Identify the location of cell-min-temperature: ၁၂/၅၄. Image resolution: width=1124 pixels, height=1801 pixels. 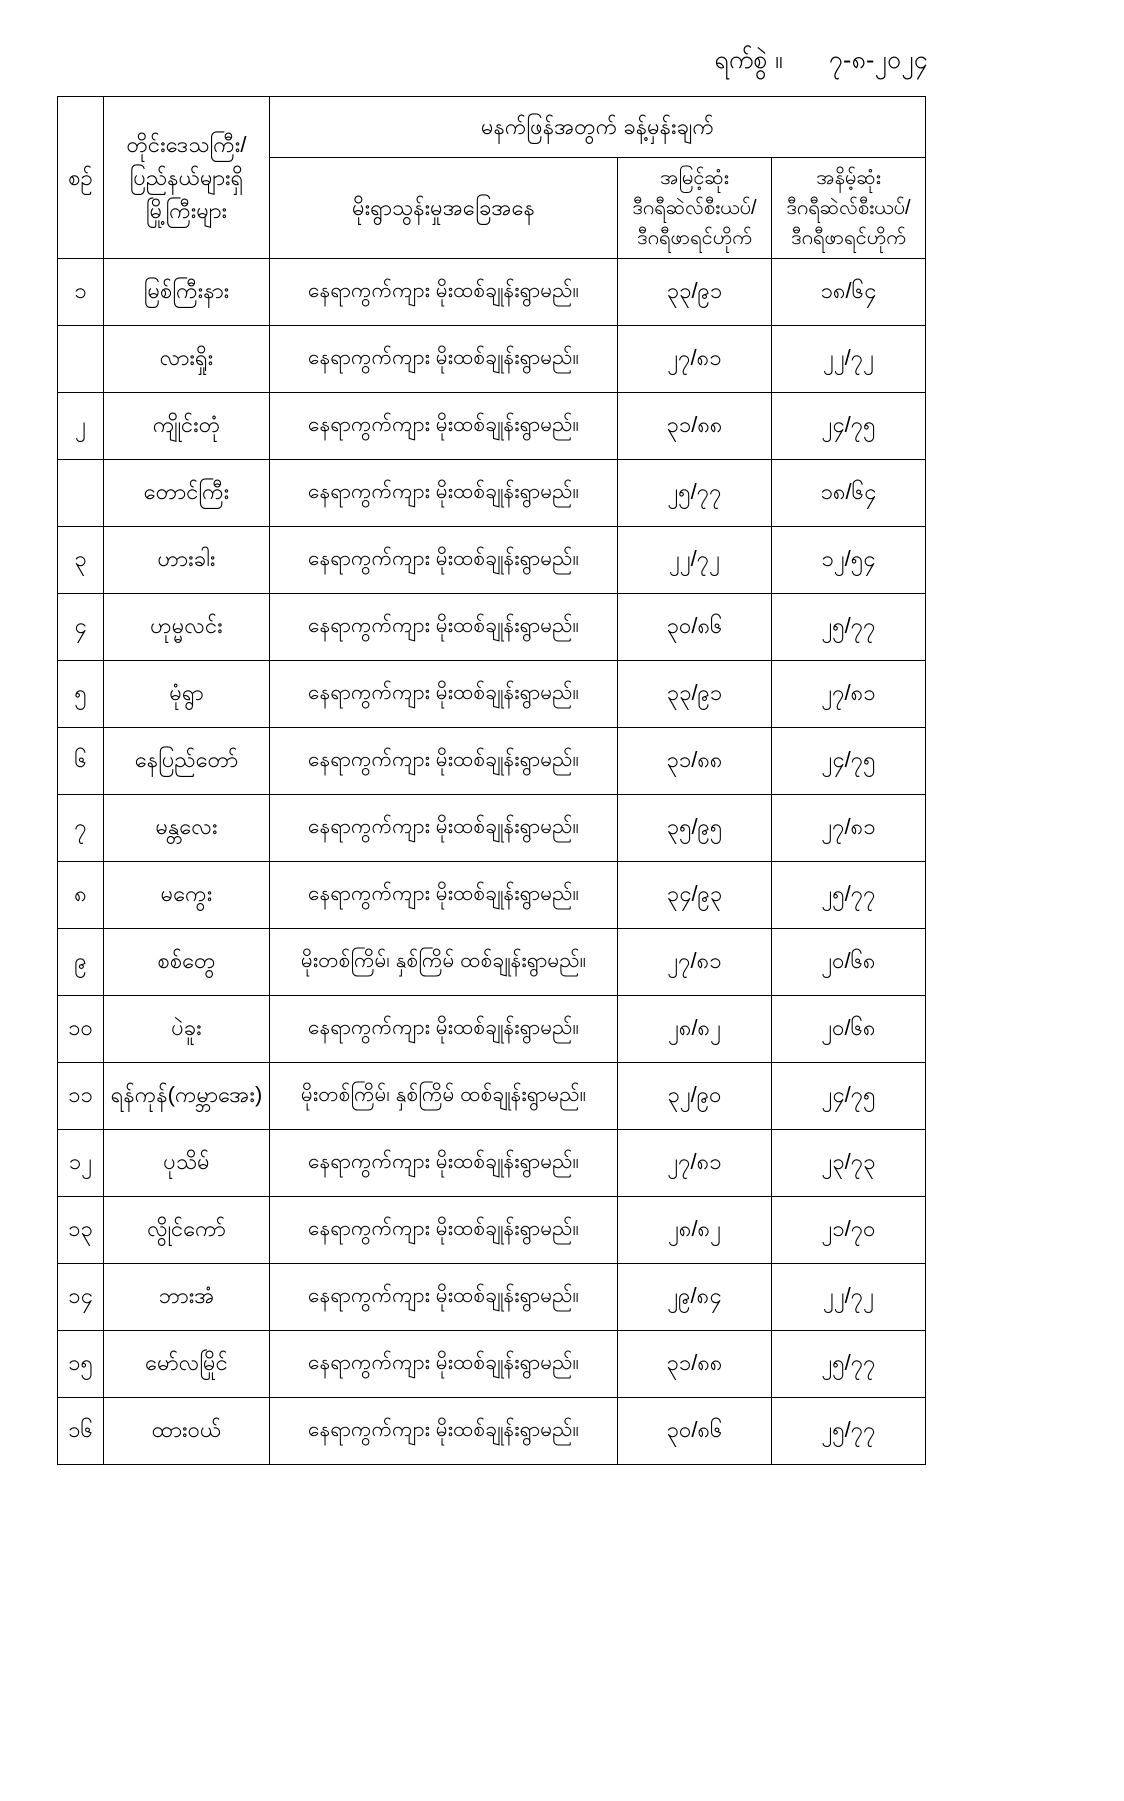
(848, 560).